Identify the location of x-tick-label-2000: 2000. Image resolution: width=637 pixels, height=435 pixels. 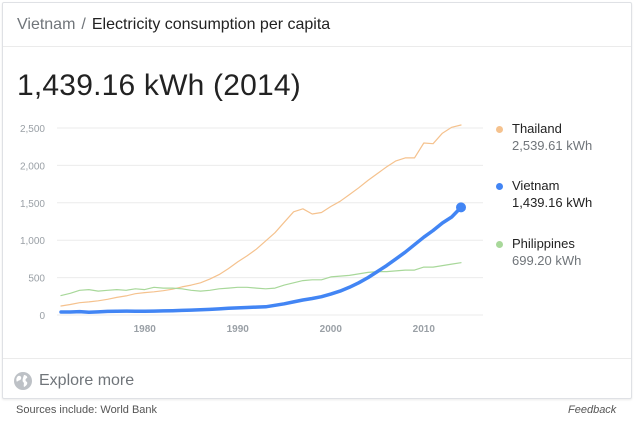
(331, 329).